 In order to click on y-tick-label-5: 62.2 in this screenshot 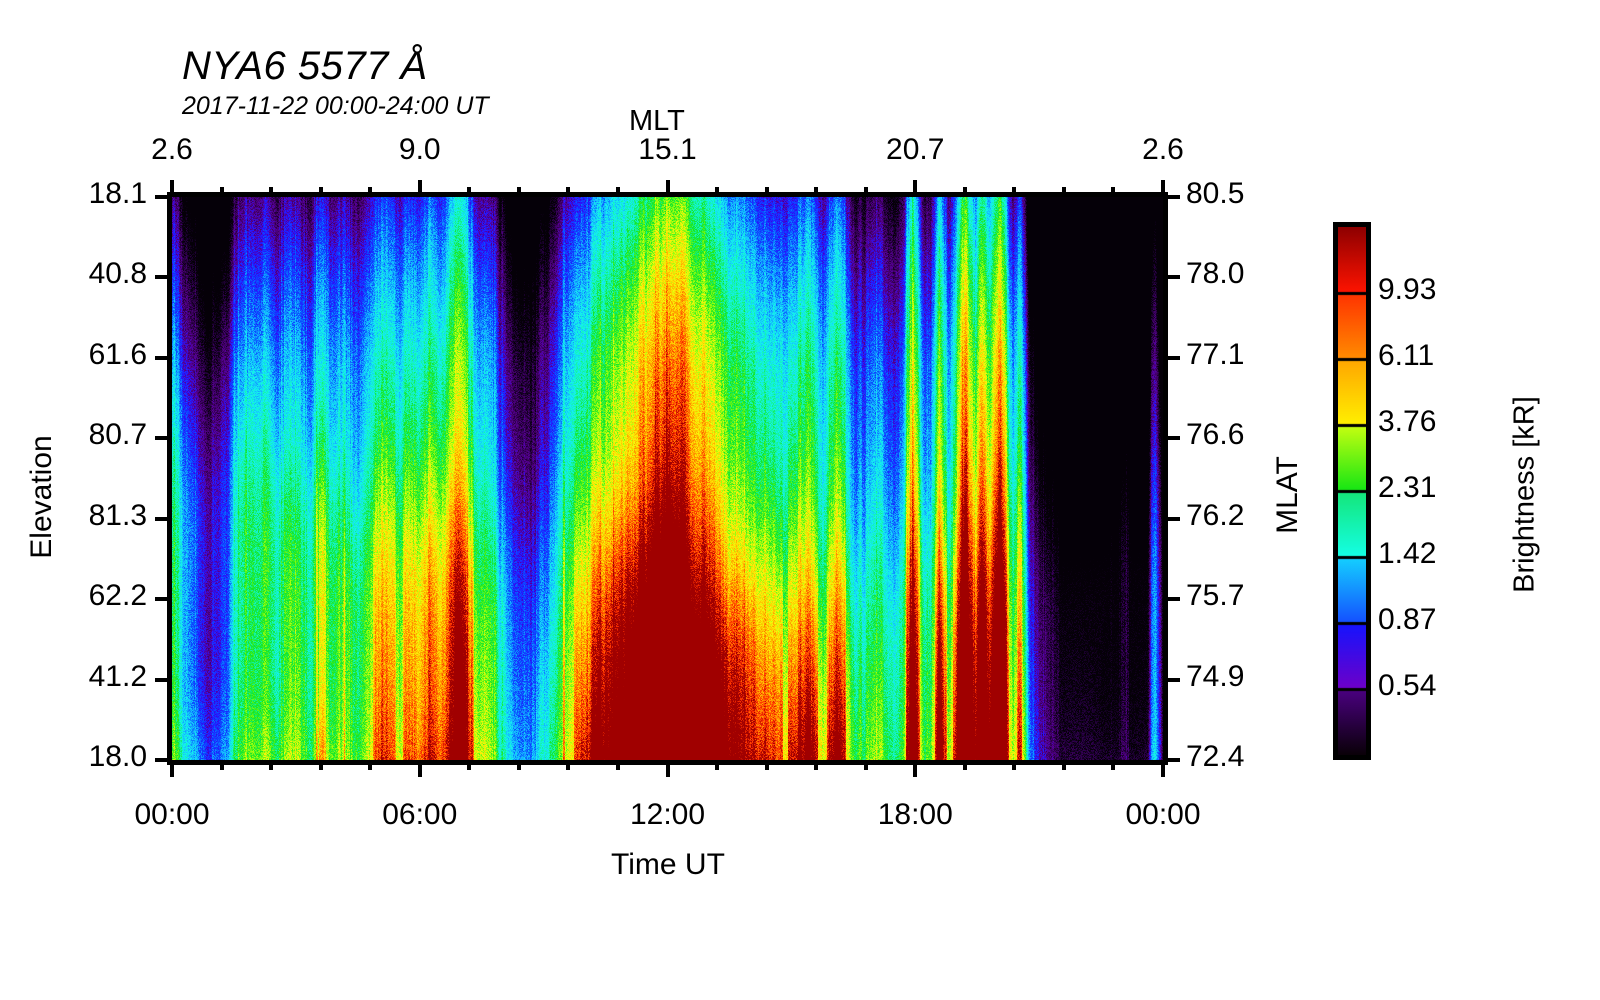, I will do `click(117, 596)`.